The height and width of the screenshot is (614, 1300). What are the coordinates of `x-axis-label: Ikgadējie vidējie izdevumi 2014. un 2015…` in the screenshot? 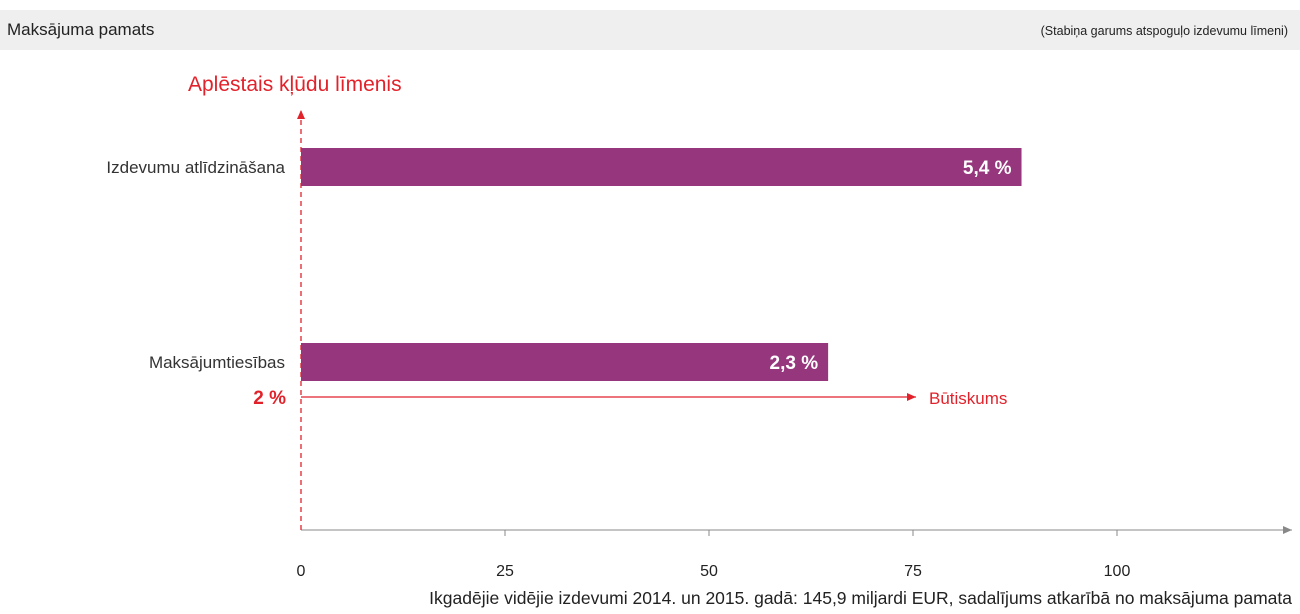 It's located at (860, 598).